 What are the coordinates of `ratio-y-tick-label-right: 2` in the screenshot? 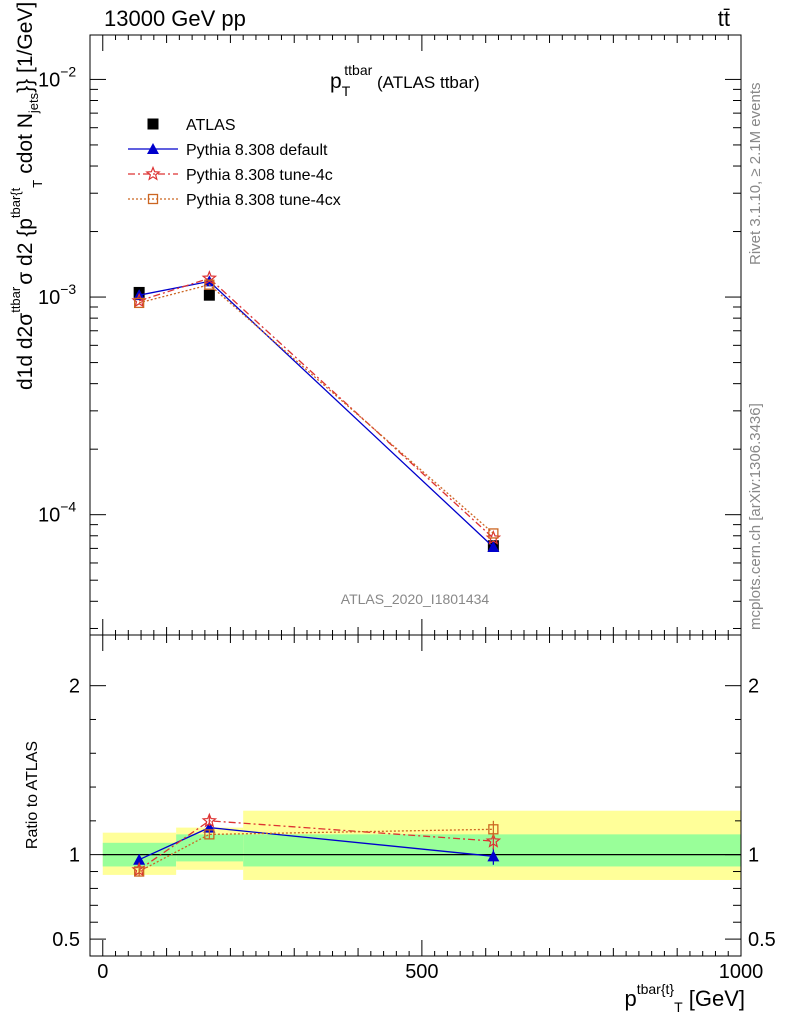 It's located at (753, 687).